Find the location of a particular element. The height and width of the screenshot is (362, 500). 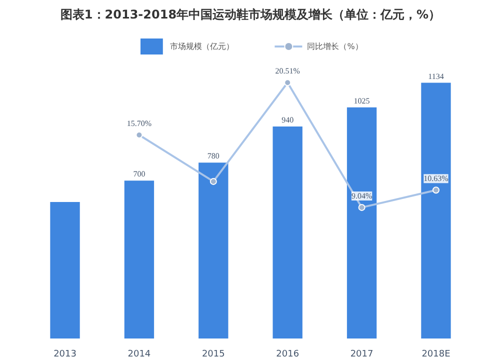

data-label: 20.51% is located at coordinates (287, 71).